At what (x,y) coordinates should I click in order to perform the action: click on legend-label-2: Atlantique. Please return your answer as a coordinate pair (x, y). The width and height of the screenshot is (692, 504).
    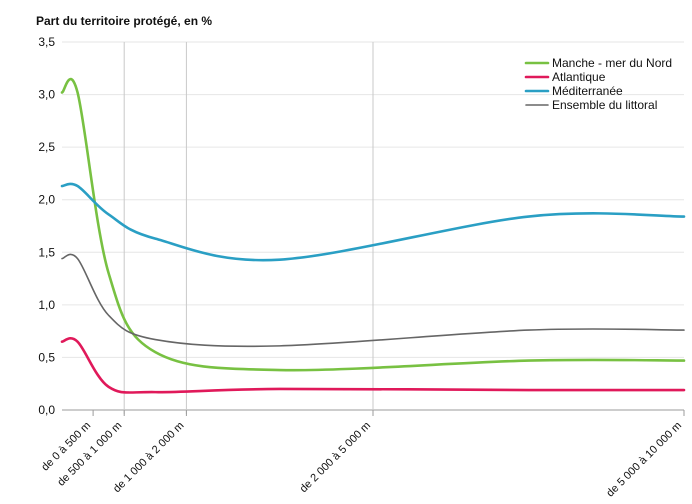
    Looking at the image, I should click on (579, 77).